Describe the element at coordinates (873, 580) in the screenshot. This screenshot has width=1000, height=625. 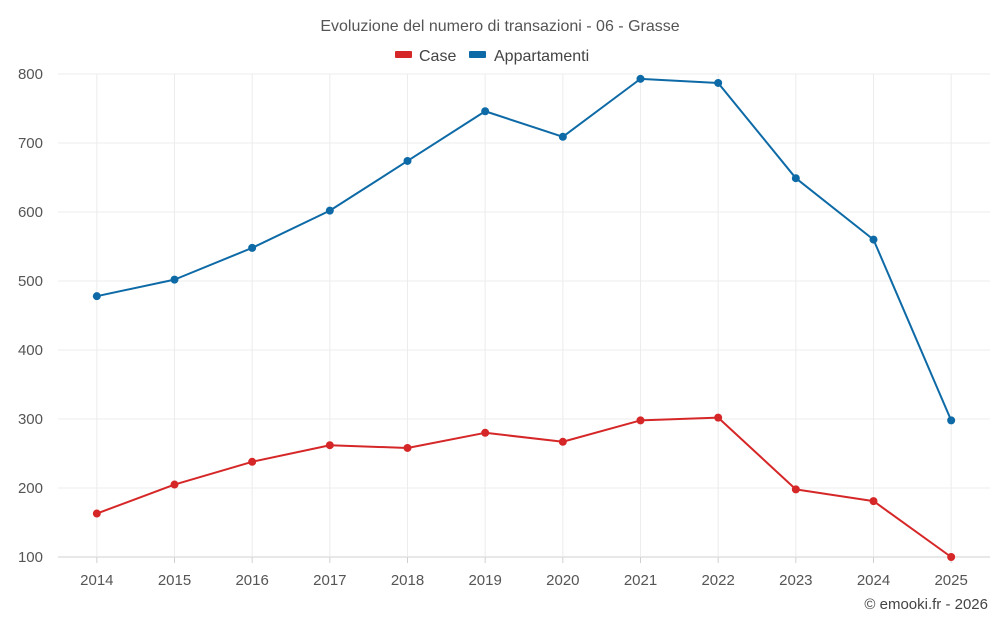
I see `x-tick-label: 2024` at that location.